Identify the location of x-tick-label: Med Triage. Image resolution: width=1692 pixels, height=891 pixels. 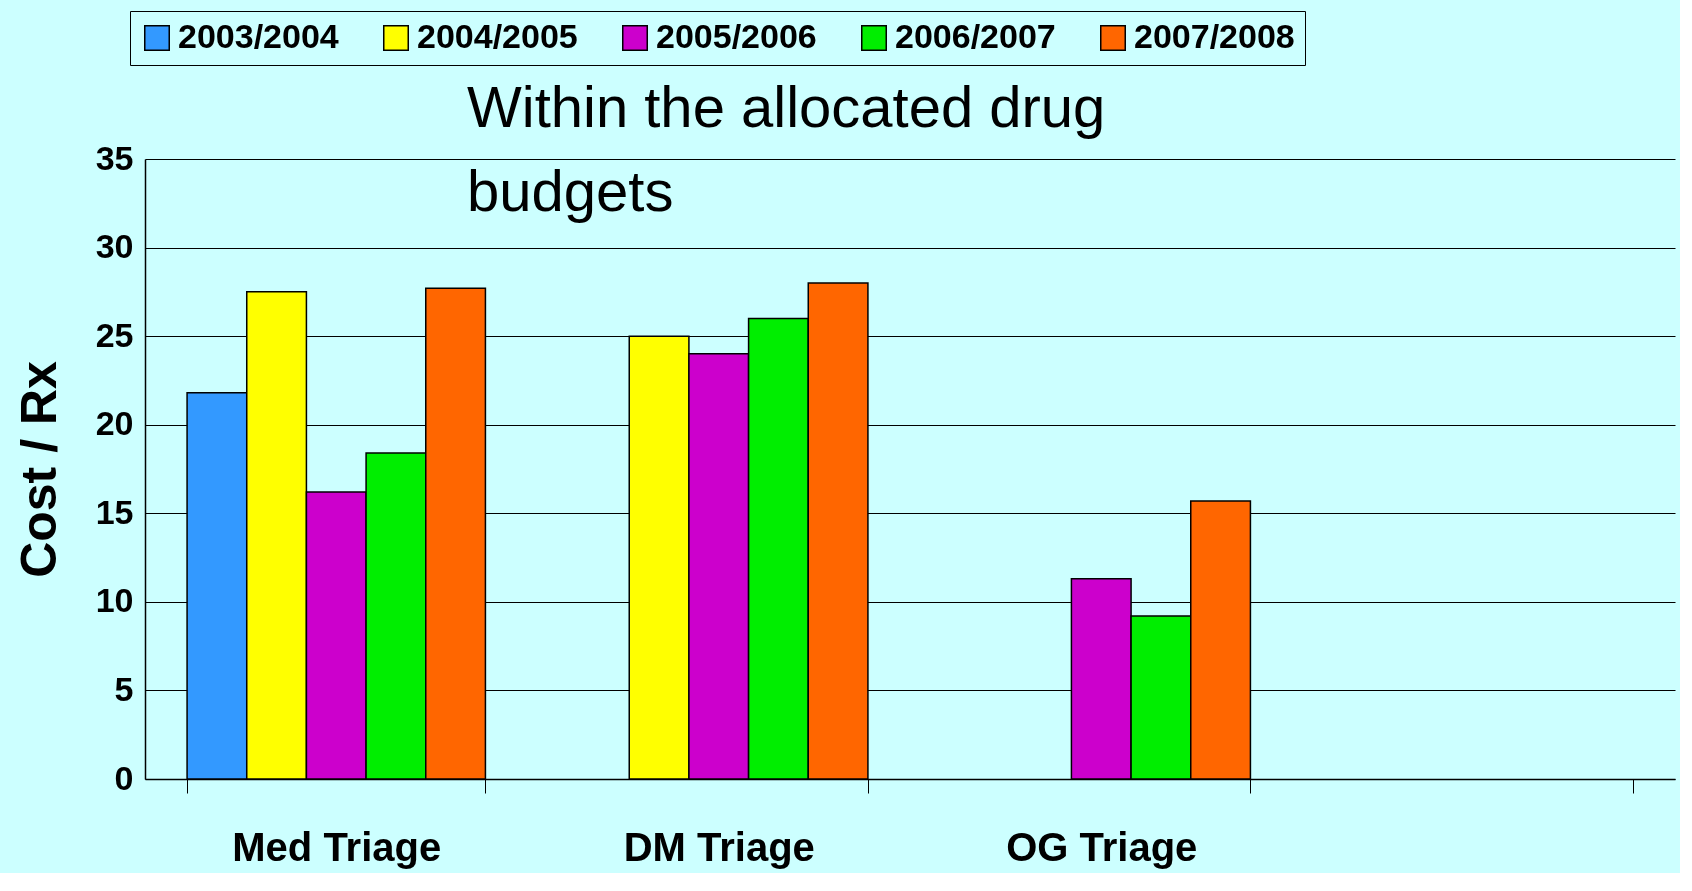
(337, 846).